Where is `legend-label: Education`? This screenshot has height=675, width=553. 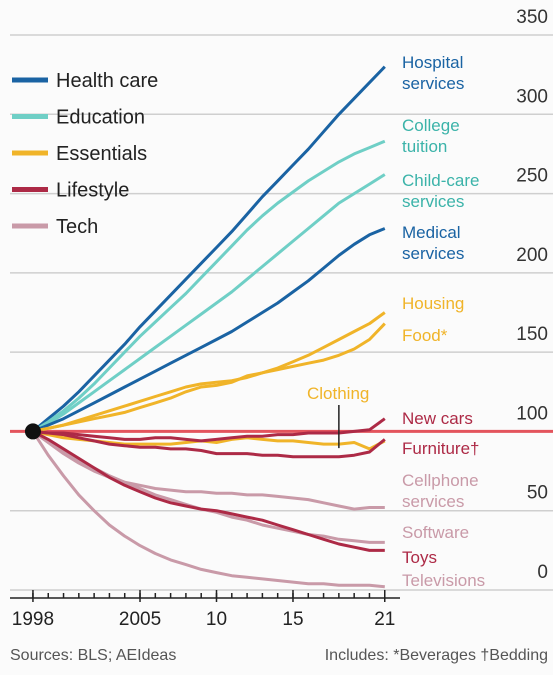 legend-label: Education is located at coordinates (100, 118).